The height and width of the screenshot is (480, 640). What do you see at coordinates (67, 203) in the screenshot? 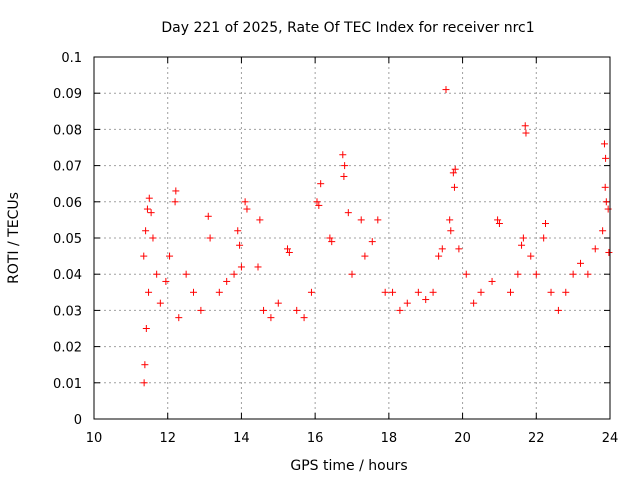
I see `y-tick-label: 0.06` at bounding box center [67, 203].